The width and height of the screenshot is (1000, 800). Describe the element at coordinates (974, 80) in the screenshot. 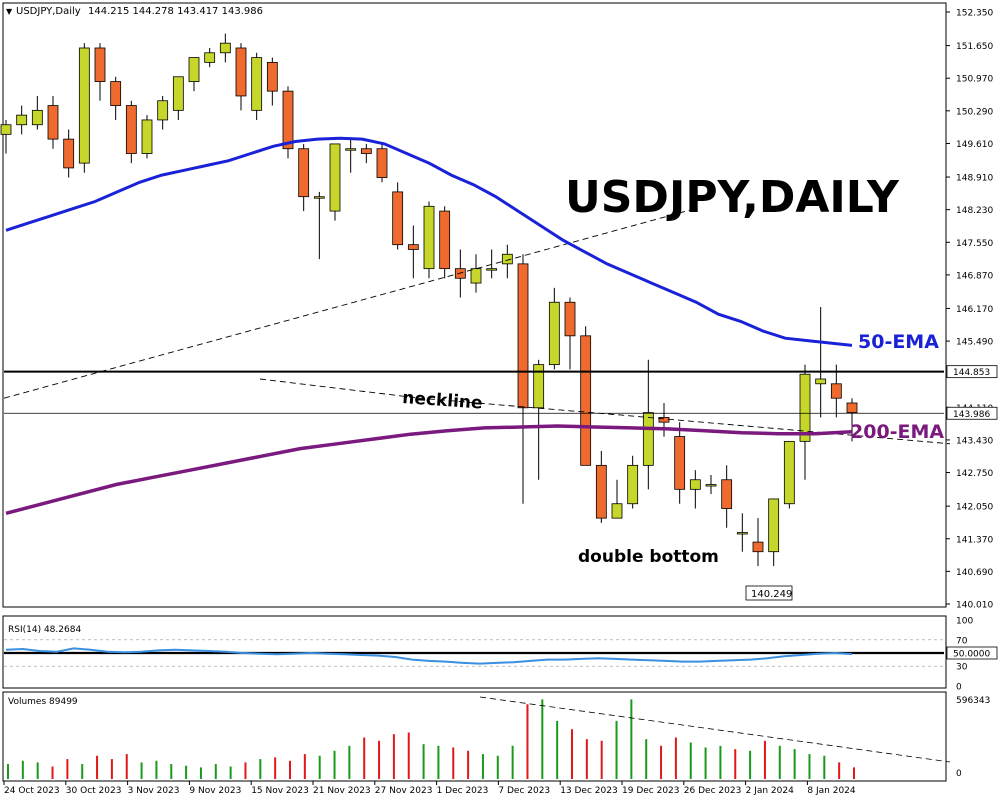

I see `price-tick-label: 150.970` at that location.